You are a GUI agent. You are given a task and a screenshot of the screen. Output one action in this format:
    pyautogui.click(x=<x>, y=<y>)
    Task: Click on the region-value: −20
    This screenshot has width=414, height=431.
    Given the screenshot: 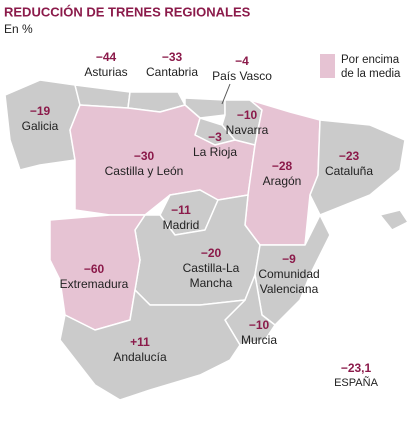 What is the action you would take?
    pyautogui.click(x=211, y=253)
    